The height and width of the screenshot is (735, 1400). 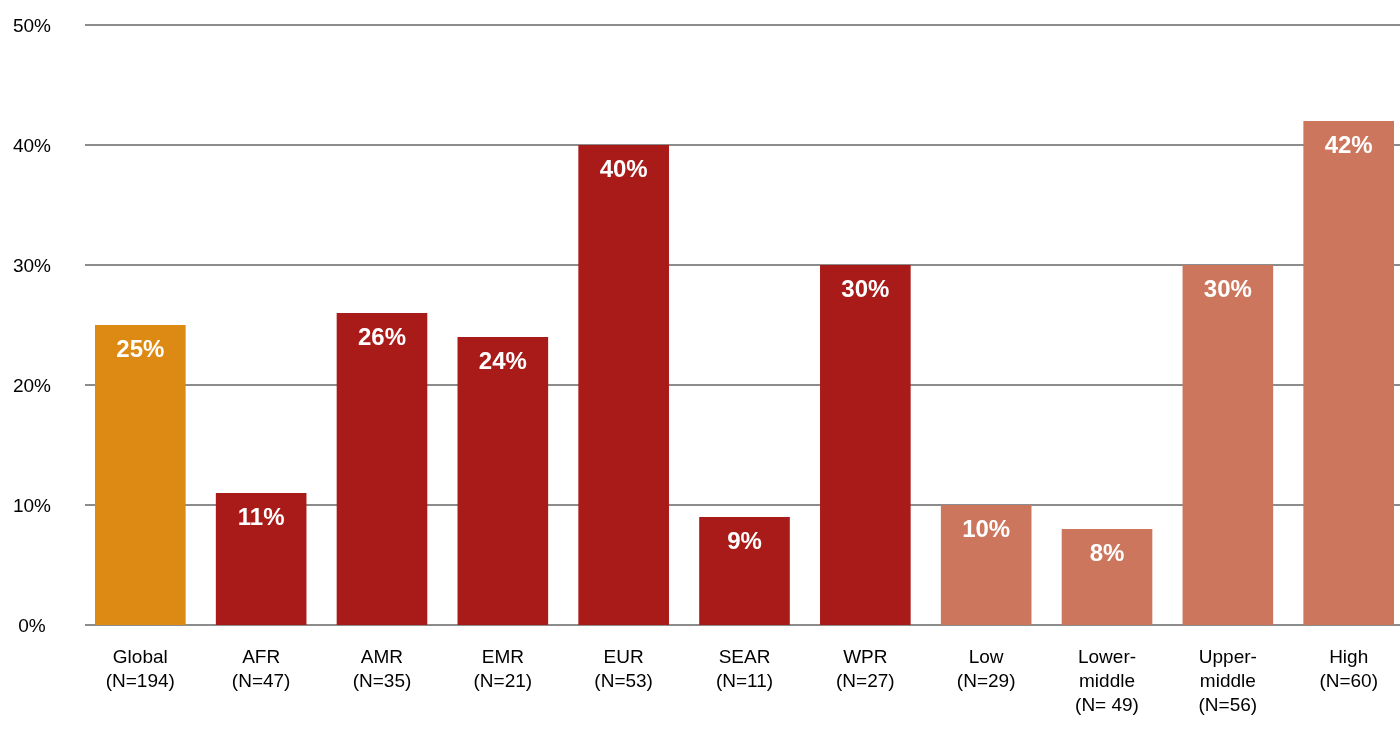 What do you see at coordinates (32, 505) in the screenshot?
I see `y-tick-label: 10%` at bounding box center [32, 505].